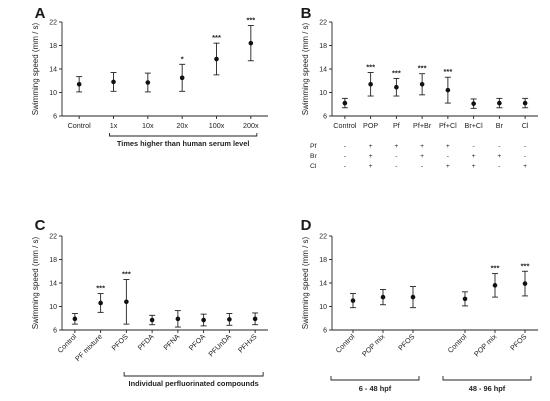 The height and width of the screenshot is (401, 550). I want to click on panel-a-letter: A, so click(40, 13).